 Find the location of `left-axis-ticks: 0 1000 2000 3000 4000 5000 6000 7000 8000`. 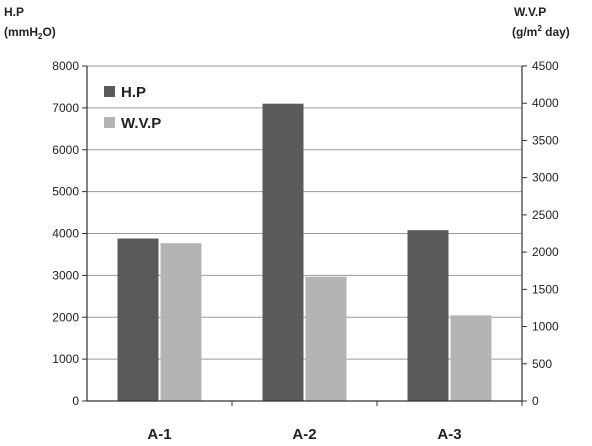

left-axis-ticks: 0 1000 2000 3000 4000 5000 6000 7000 8000 is located at coordinates (69, 233).